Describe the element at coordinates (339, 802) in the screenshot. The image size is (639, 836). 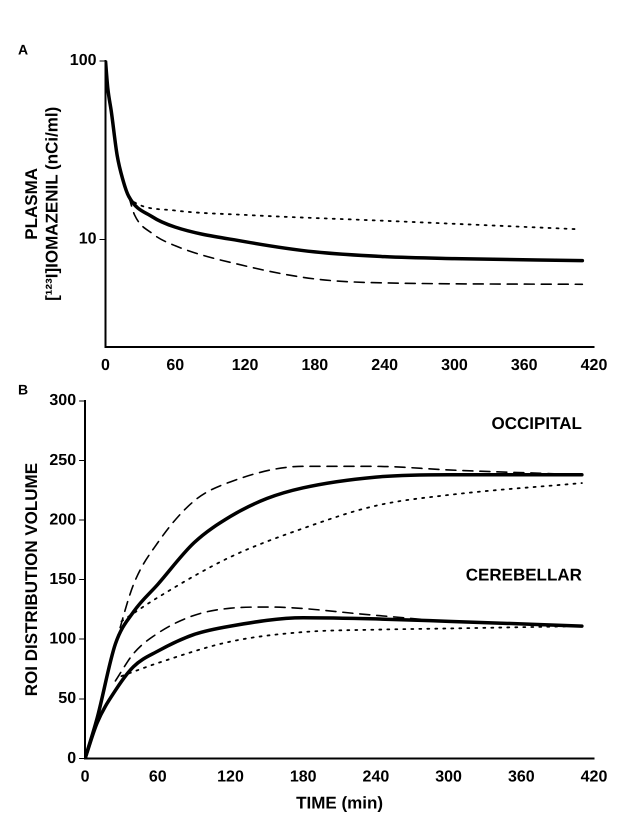
I see `x-axis-title: TIME (min)` at that location.